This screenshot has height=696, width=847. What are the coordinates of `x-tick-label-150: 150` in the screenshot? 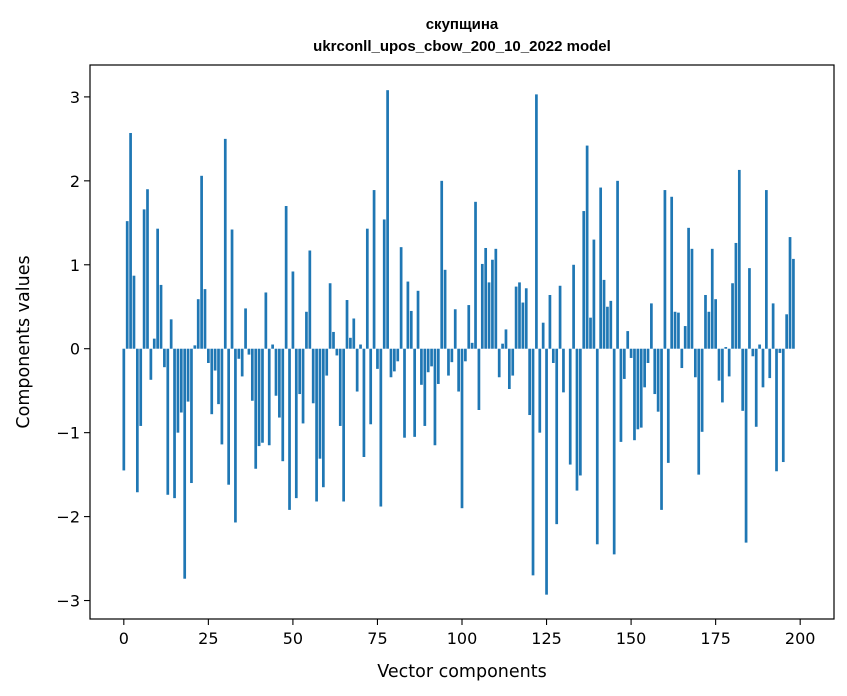 It's located at (631, 638).